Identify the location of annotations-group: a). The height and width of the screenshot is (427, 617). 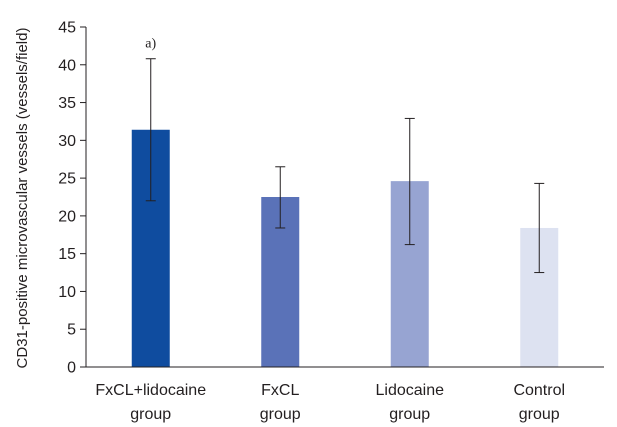
(150, 44).